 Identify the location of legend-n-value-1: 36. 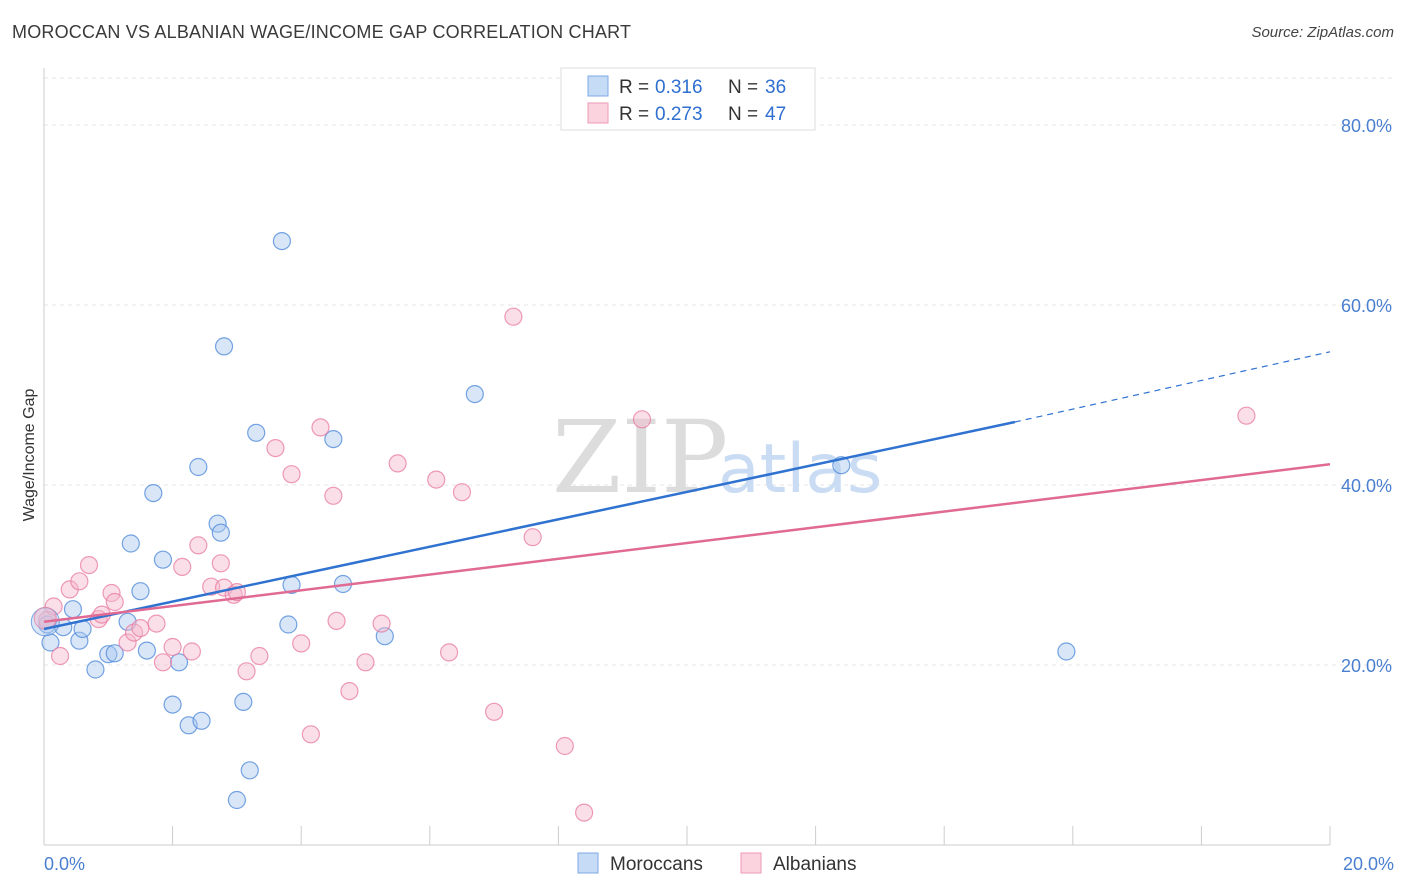
(775, 87).